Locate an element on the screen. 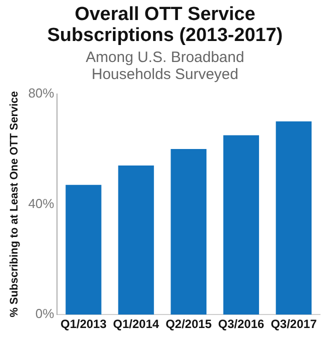 This screenshot has width=330, height=350. y-tick-label: 0% is located at coordinates (45, 314).